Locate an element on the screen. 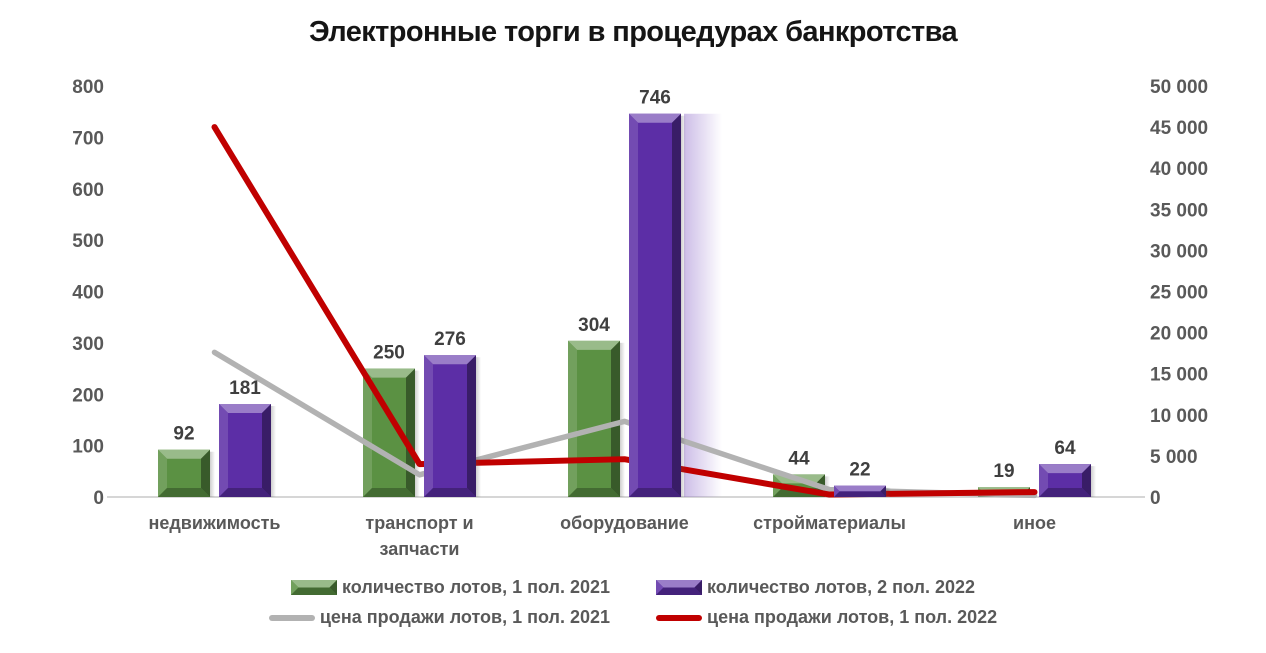  data-label: 250 is located at coordinates (389, 353).